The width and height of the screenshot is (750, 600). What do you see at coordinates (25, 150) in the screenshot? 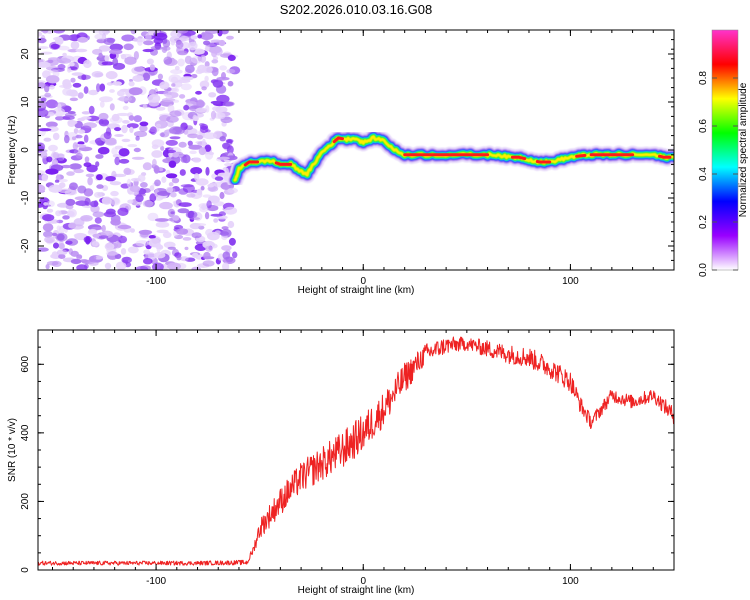
I see `y-tick-label: 0` at bounding box center [25, 150].